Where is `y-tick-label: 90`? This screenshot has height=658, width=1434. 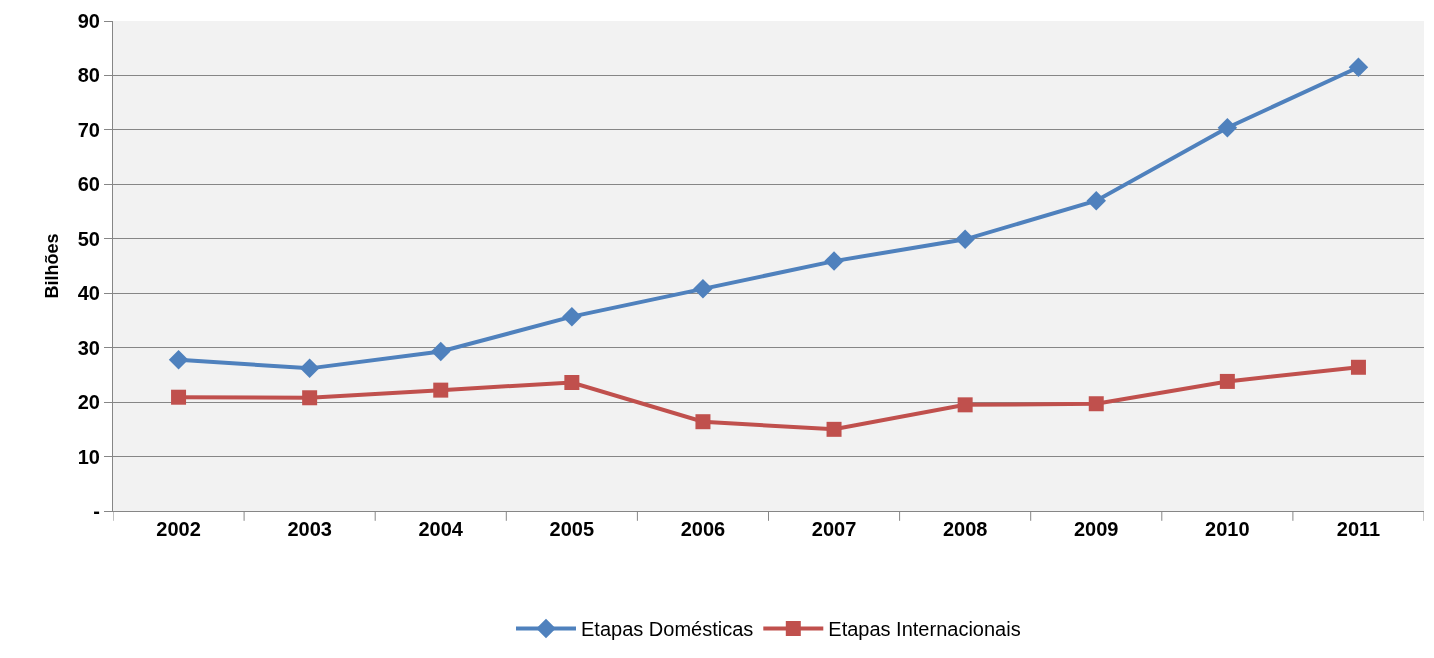
y-tick-label: 90 is located at coordinates (88, 21).